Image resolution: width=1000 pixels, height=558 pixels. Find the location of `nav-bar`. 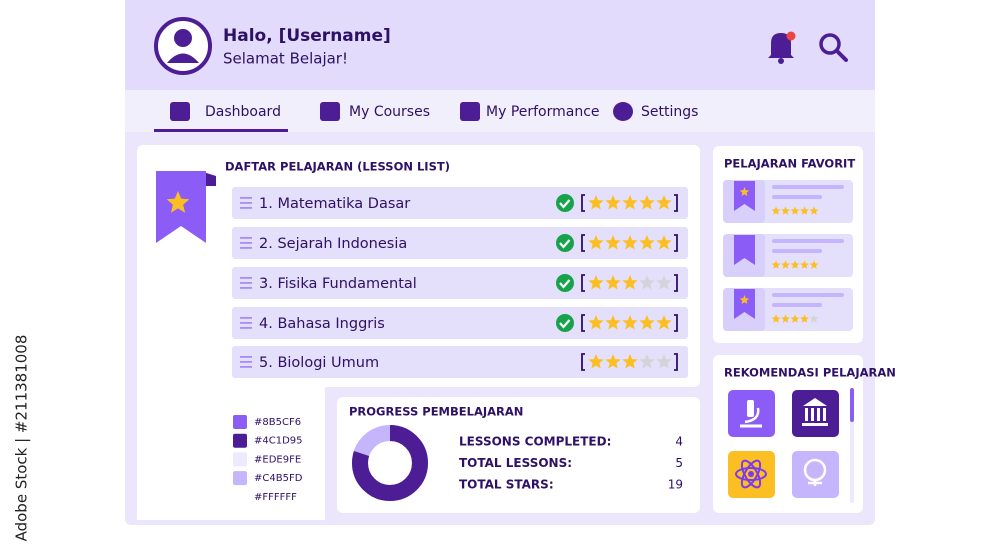

nav-bar is located at coordinates (500, 111).